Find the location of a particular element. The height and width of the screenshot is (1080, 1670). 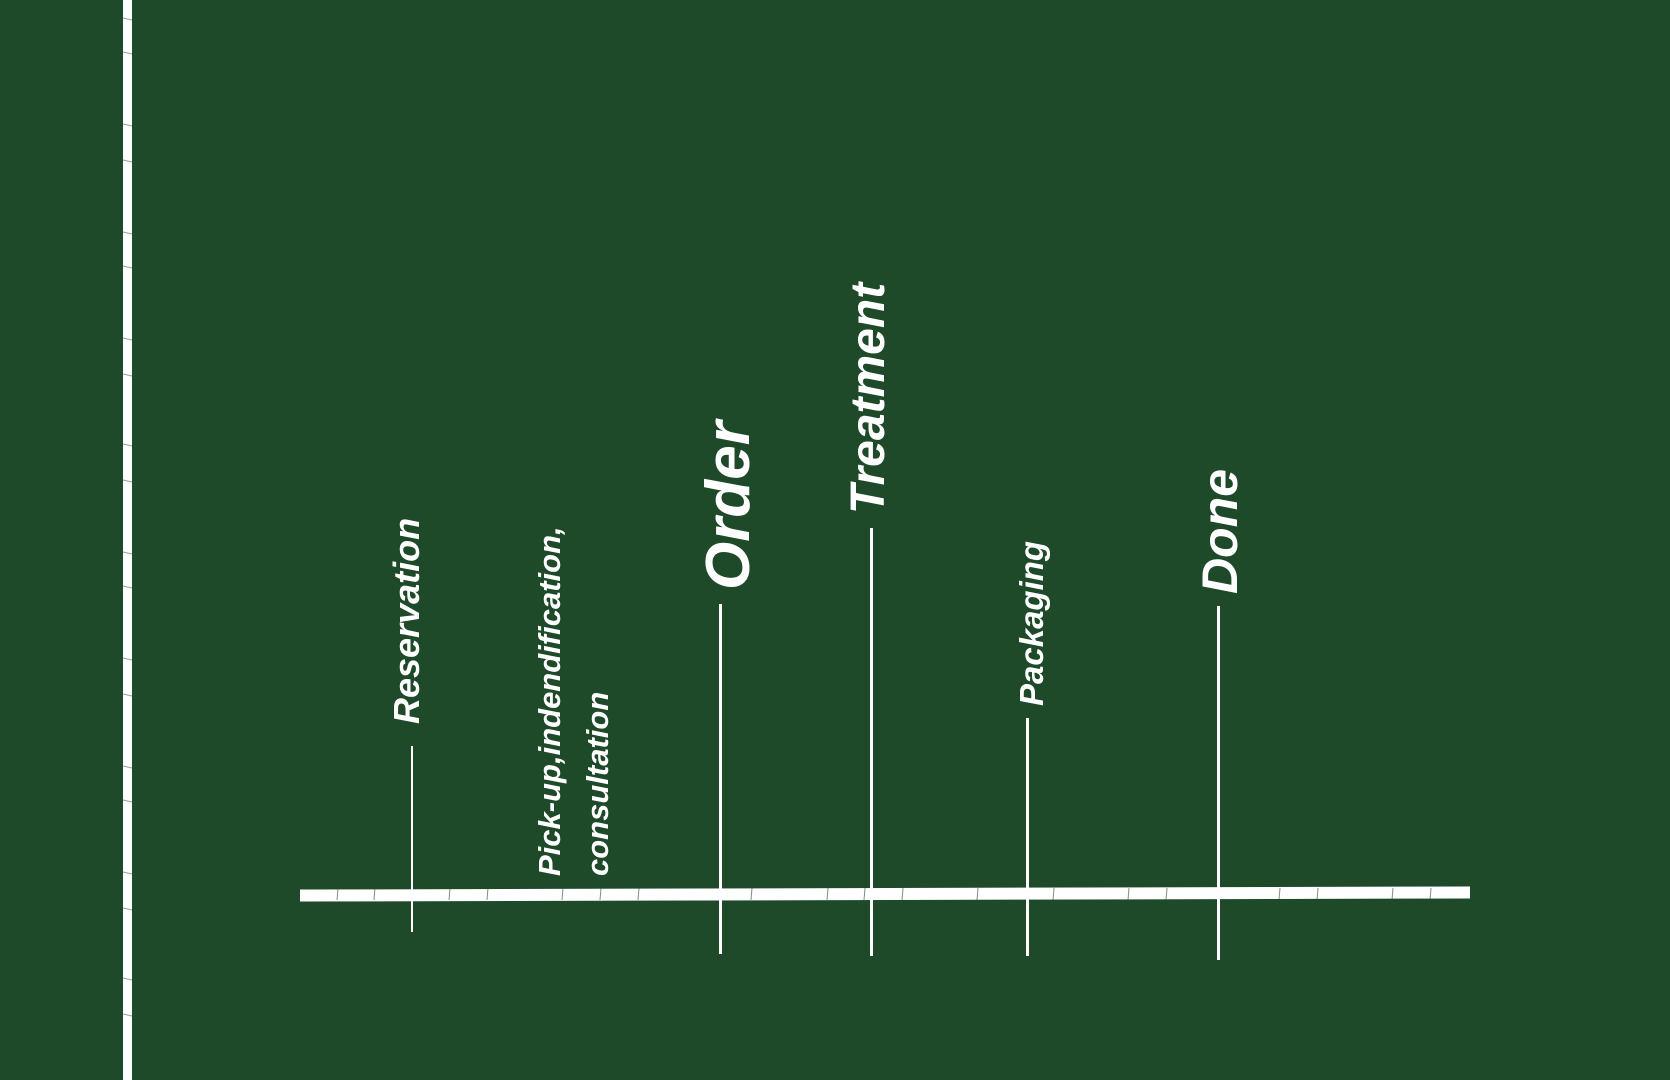

done-stem is located at coordinates (1218, 783).